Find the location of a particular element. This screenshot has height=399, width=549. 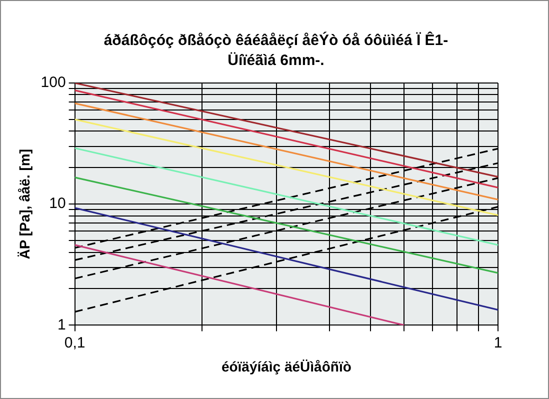

y-tick-label: 100 is located at coordinates (53, 83).